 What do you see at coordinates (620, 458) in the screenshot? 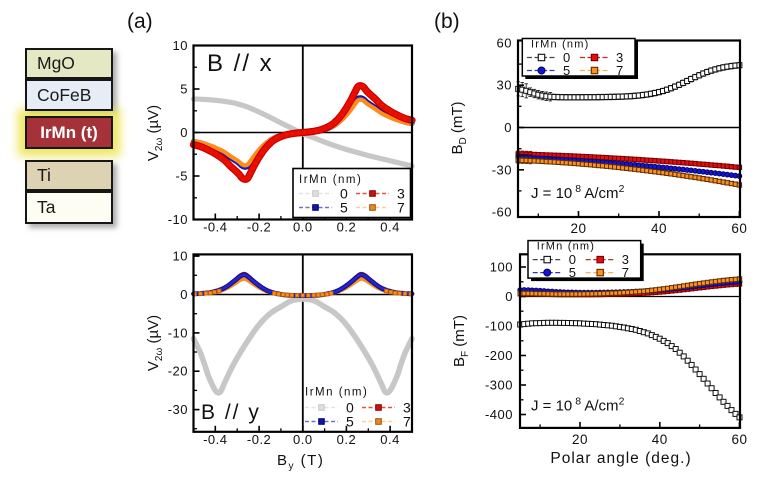
I see `svg-text: Polar angle (deg.)` at bounding box center [620, 458].